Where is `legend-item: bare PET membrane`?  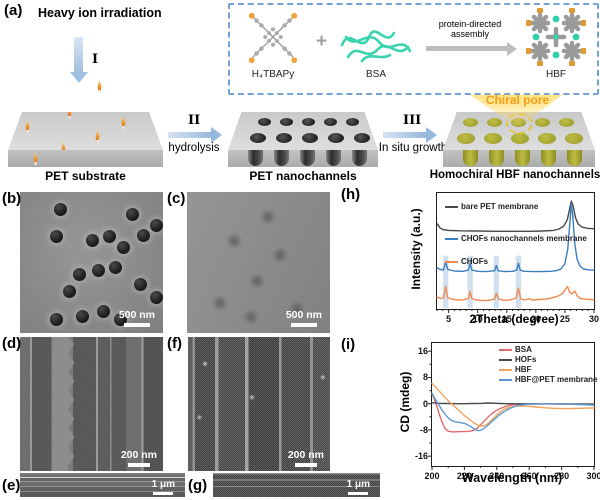
legend-item: bare PET membrane is located at coordinates (491, 206).